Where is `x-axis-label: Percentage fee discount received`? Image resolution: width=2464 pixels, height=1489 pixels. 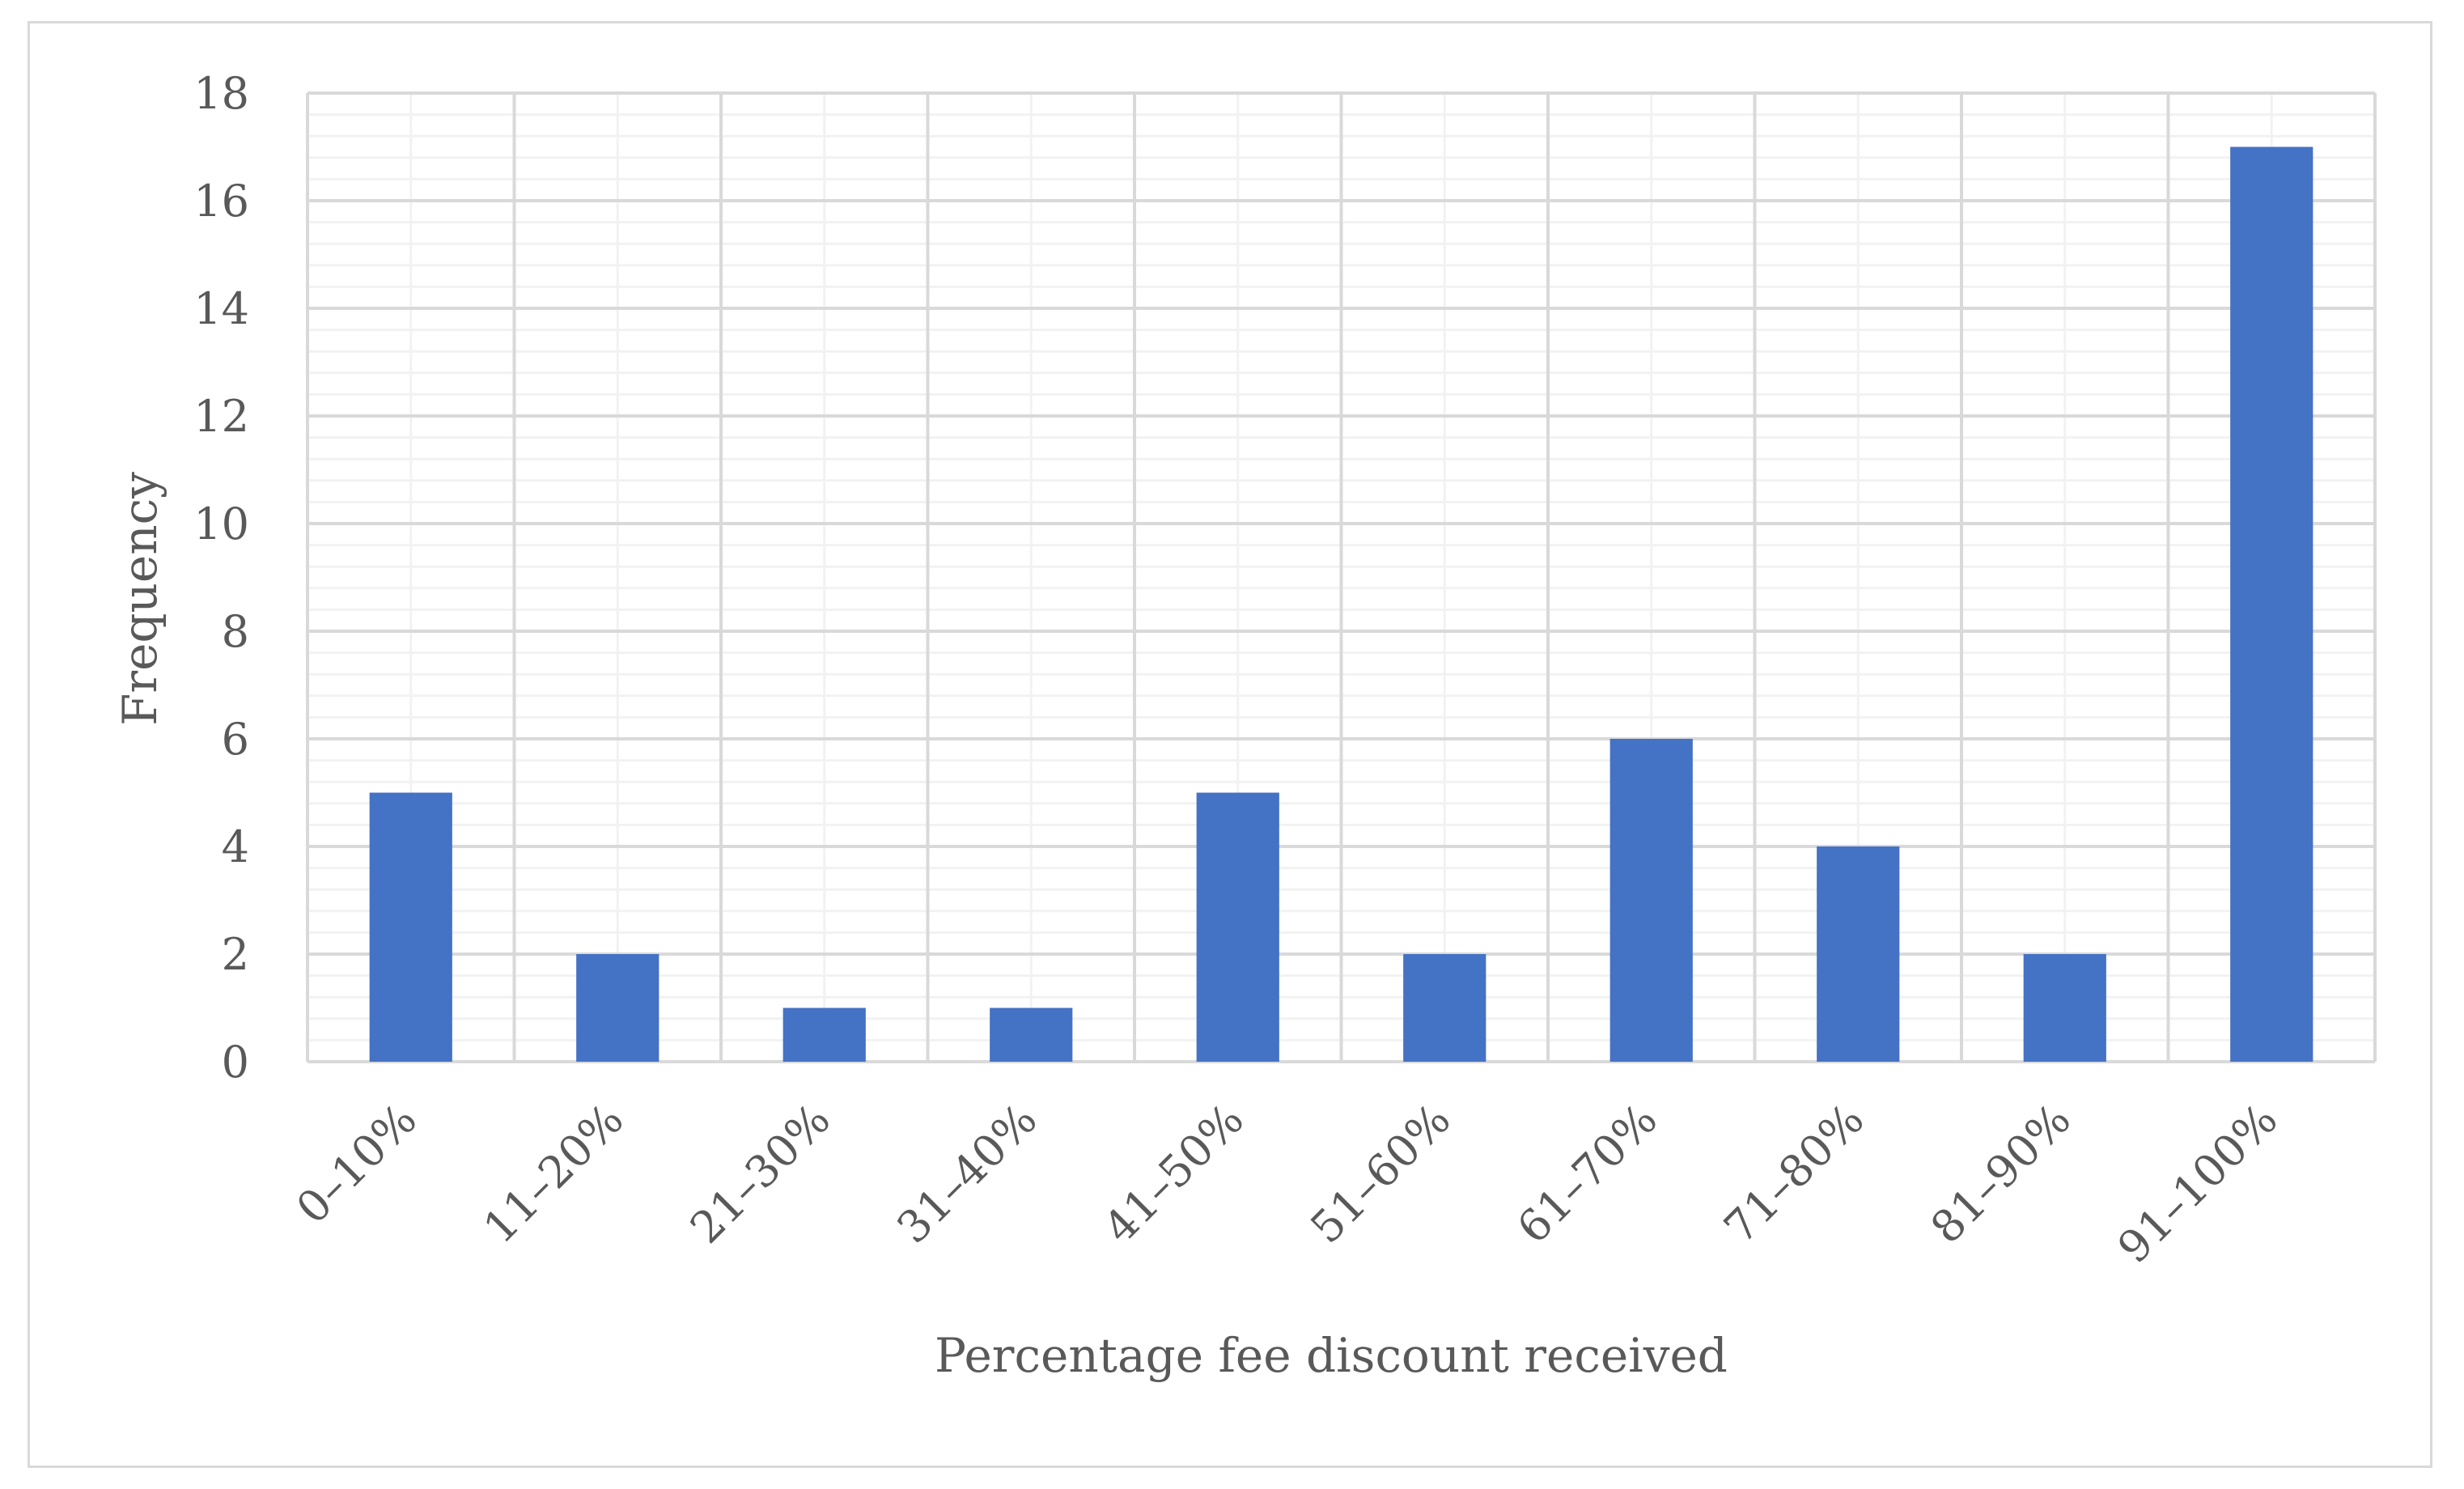 x-axis-label: Percentage fee discount received is located at coordinates (1331, 1355).